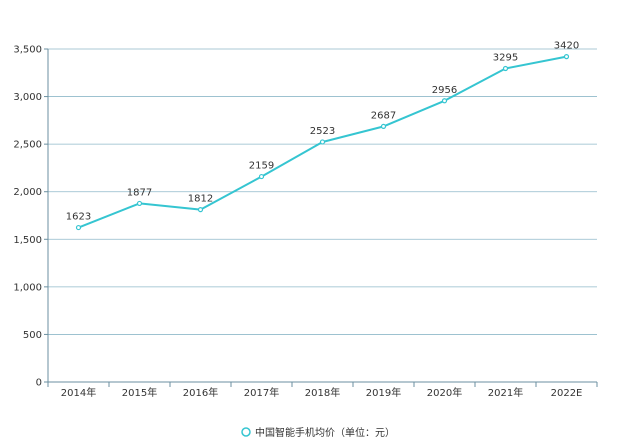 Image resolution: width=641 pixels, height=441 pixels. Describe the element at coordinates (200, 199) in the screenshot. I see `data-label: 1812` at that location.